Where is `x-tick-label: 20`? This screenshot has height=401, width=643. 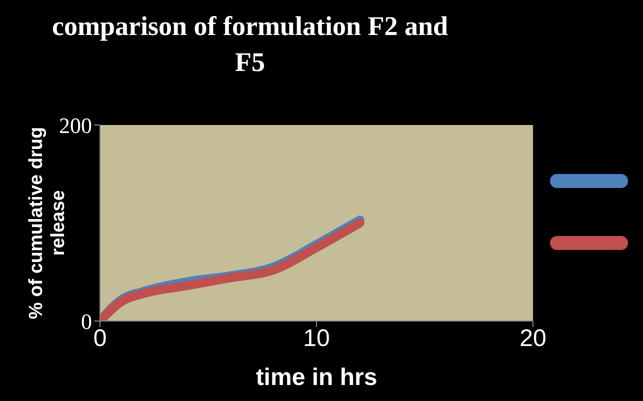
x-tick-label: 20 is located at coordinates (533, 338).